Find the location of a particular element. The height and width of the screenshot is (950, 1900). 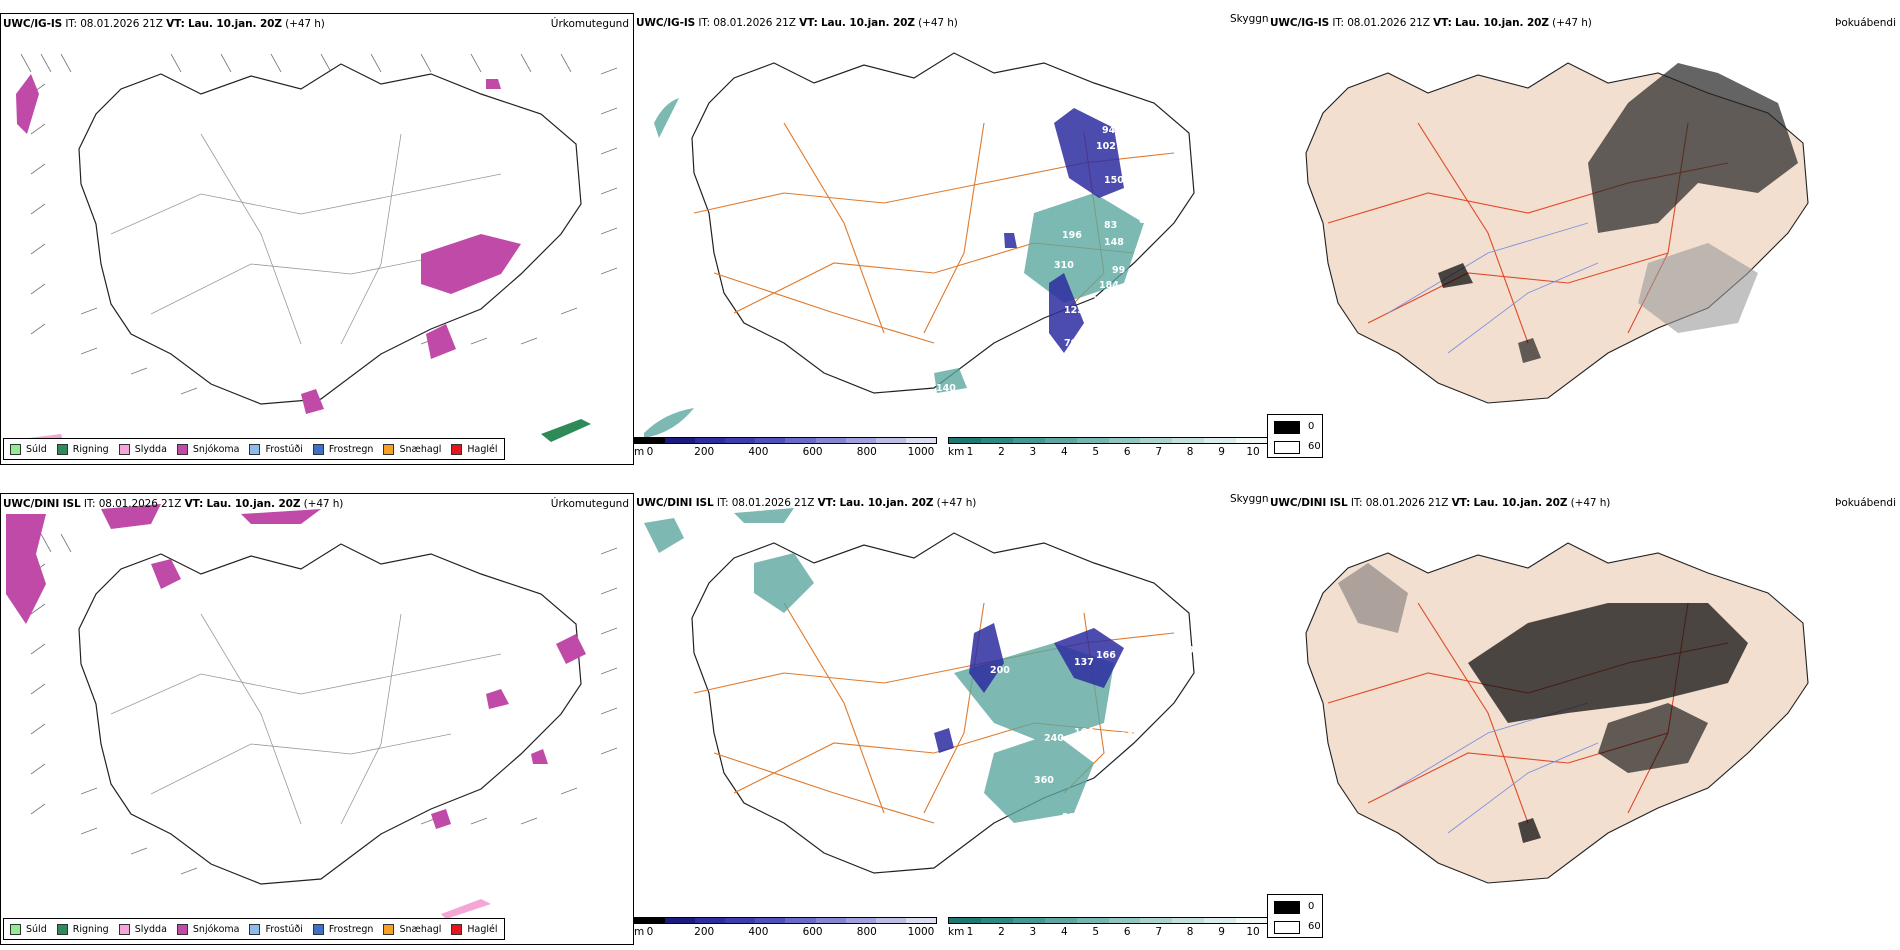

legend-label: Súld is located at coordinates (36, 929).